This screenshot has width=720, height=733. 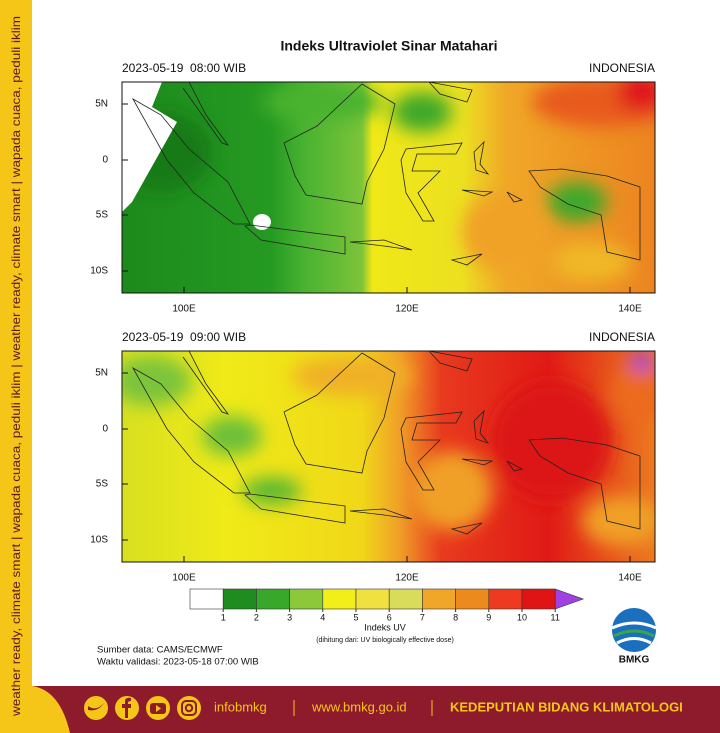 I want to click on colorbar-label: 8, so click(x=455, y=617).